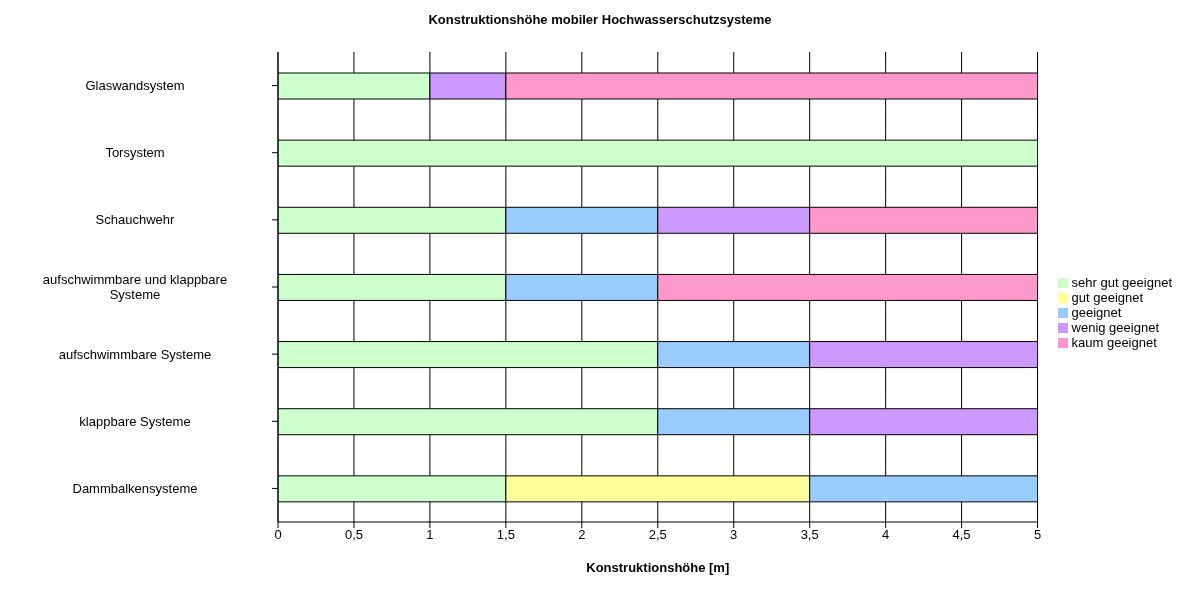 The image size is (1200, 593). What do you see at coordinates (135, 421) in the screenshot?
I see `y-tick-label: klappbare Systeme` at bounding box center [135, 421].